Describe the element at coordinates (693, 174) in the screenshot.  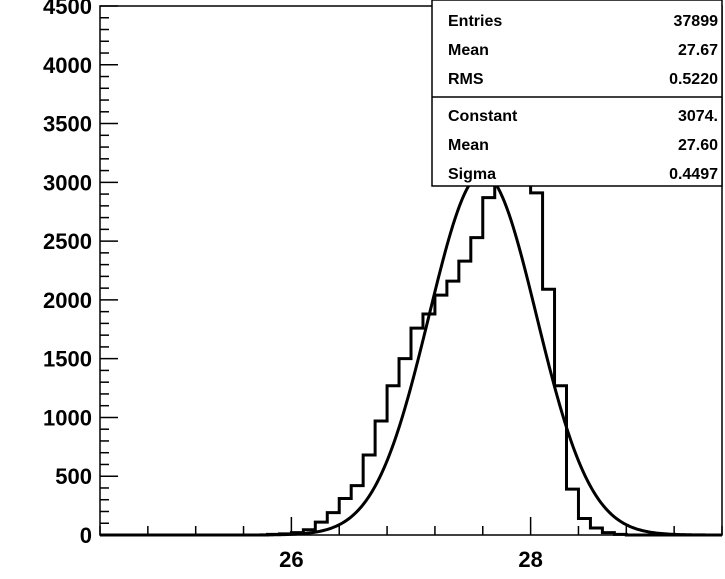
I see `fit-param-value: 0.4497` at that location.